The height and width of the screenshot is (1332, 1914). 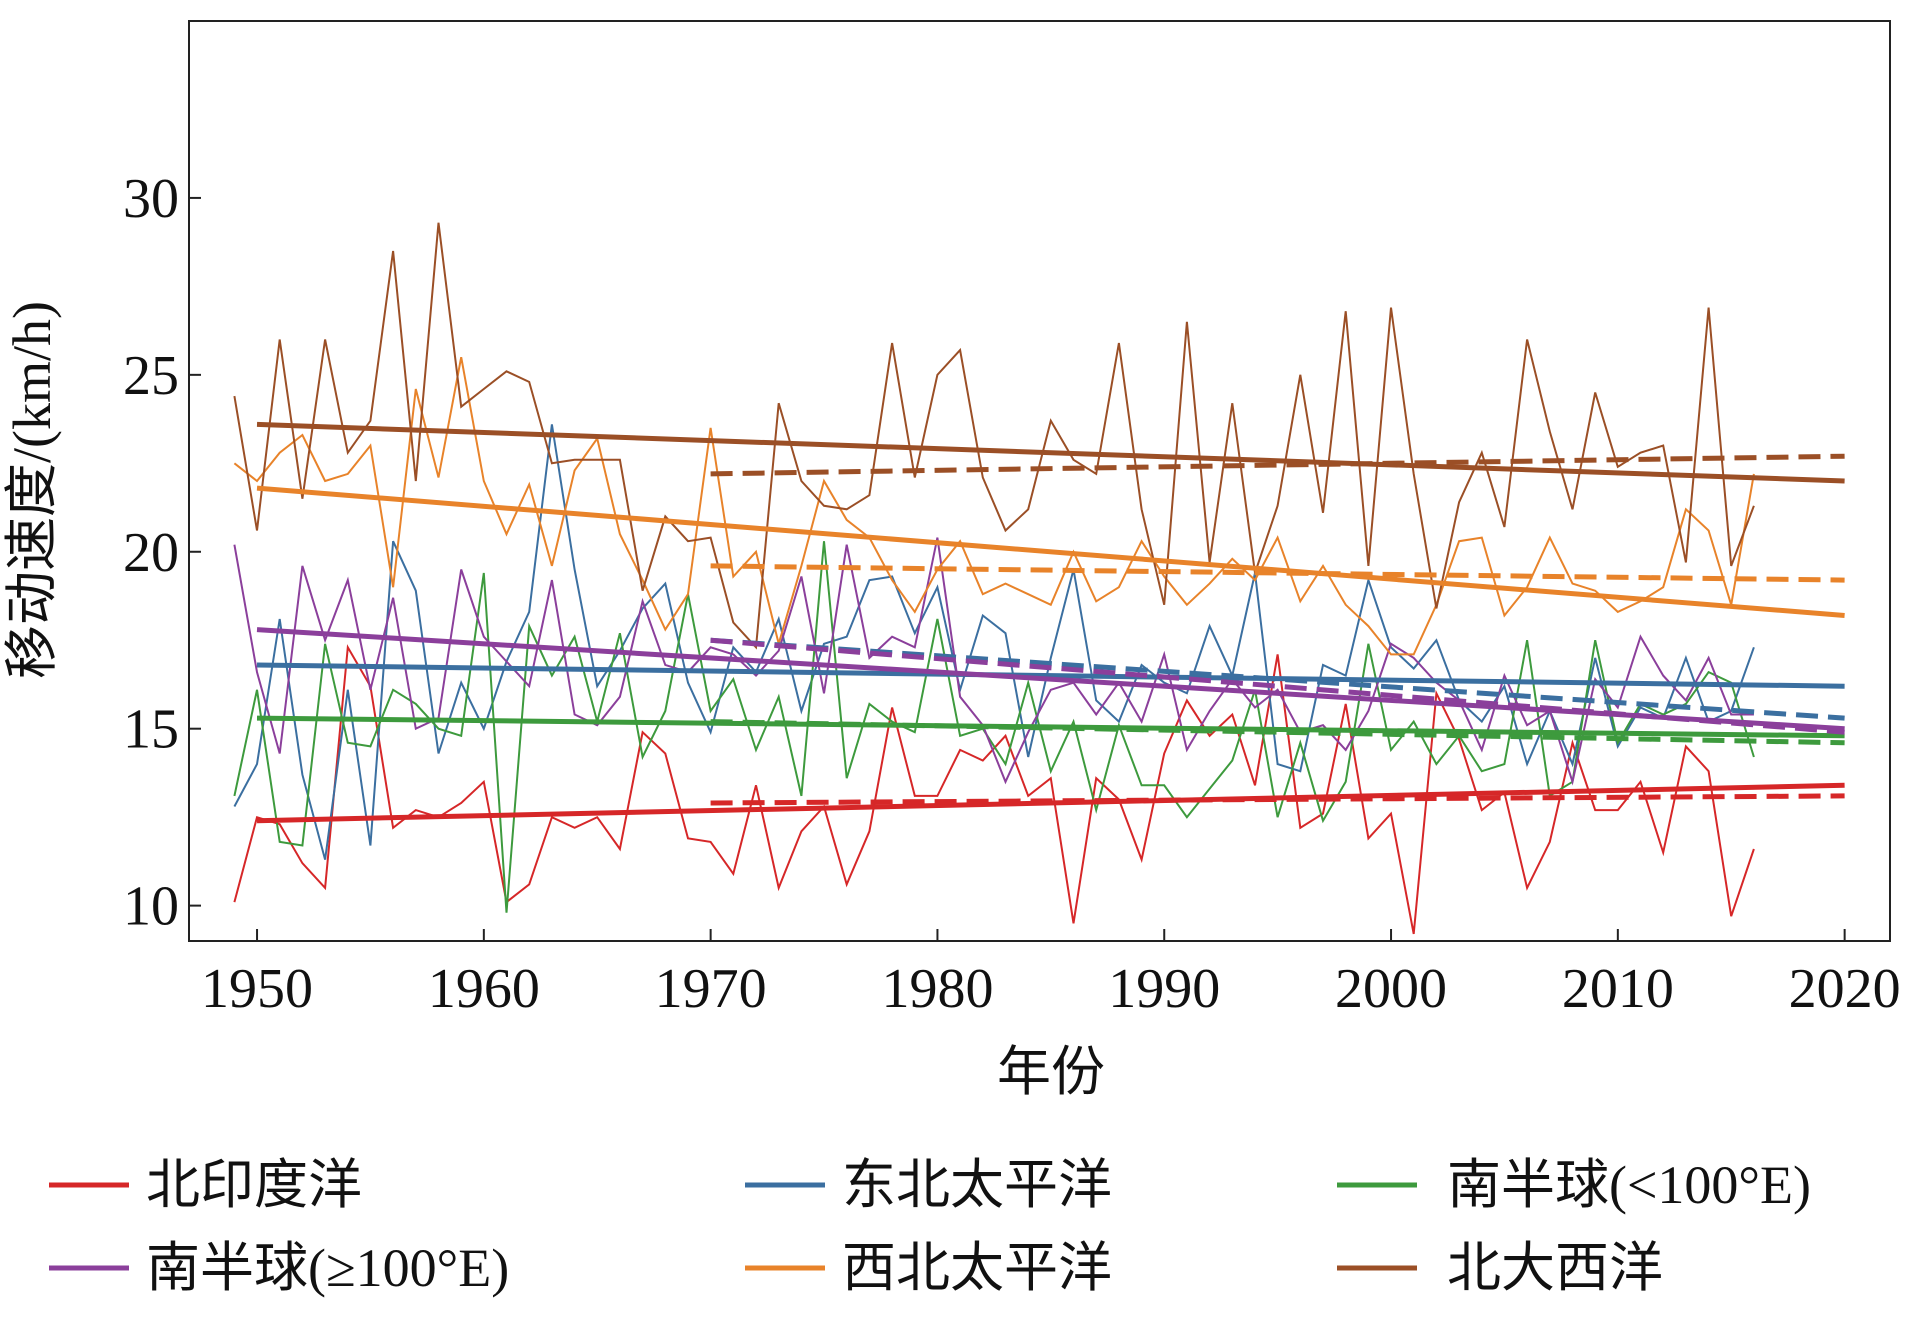 I want to click on series-line, so click(x=993, y=661).